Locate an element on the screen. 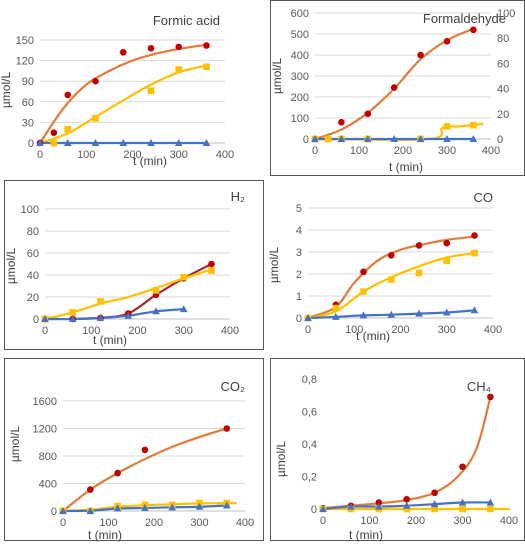 Image resolution: width=525 pixels, height=545 pixels. x-tick-label-ch4: 200 is located at coordinates (416, 521).